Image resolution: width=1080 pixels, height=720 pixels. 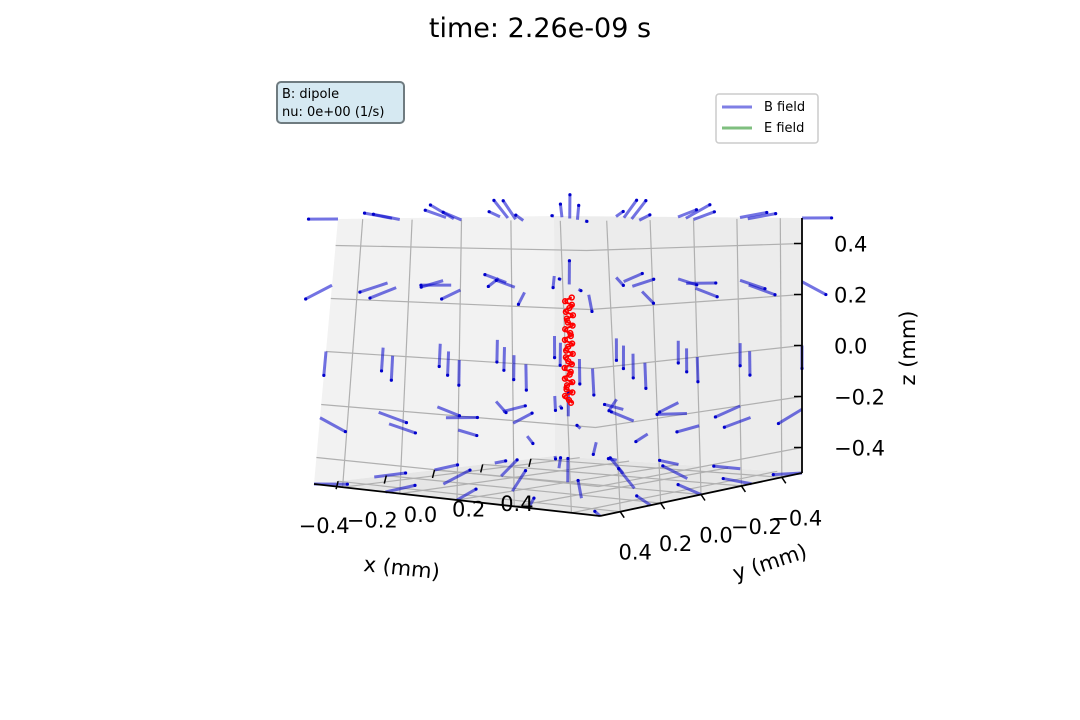 What do you see at coordinates (340, 102) in the screenshot?
I see `info-box-frame` at bounding box center [340, 102].